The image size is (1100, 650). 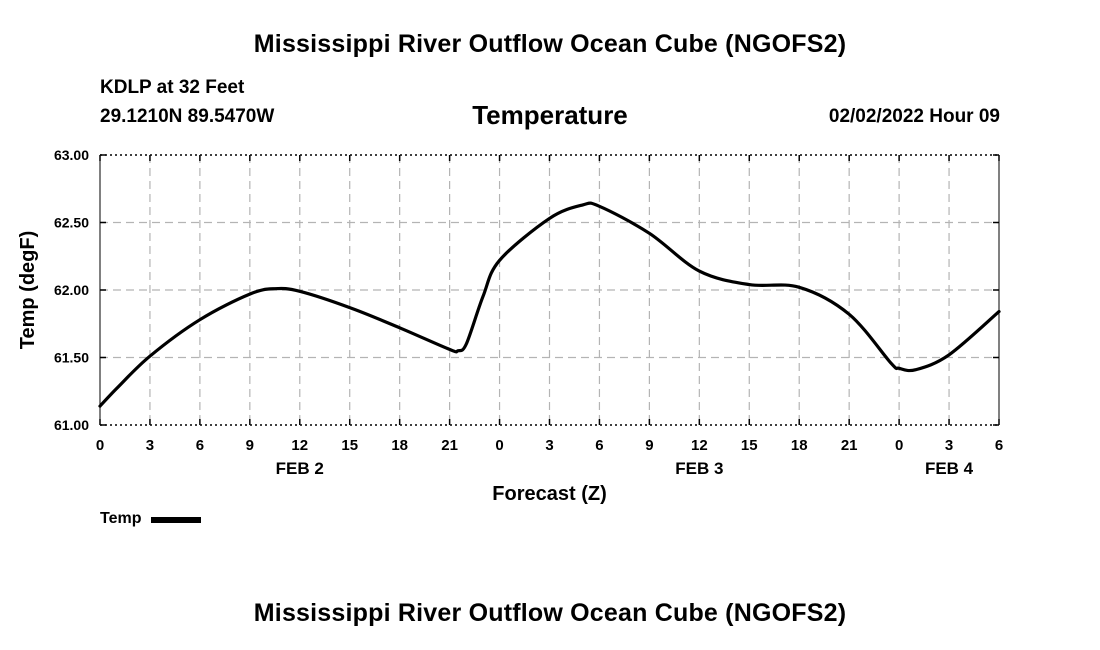 What do you see at coordinates (71, 223) in the screenshot?
I see `y-tick-label: 62.50` at bounding box center [71, 223].